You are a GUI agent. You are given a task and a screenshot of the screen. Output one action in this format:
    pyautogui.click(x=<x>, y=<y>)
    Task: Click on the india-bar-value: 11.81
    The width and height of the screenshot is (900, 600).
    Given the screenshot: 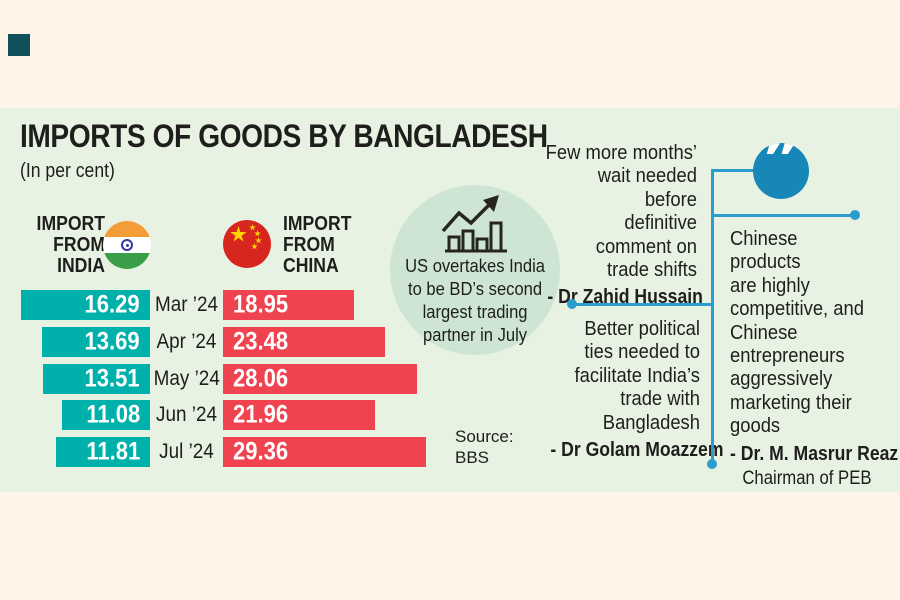 What is the action you would take?
    pyautogui.click(x=113, y=451)
    